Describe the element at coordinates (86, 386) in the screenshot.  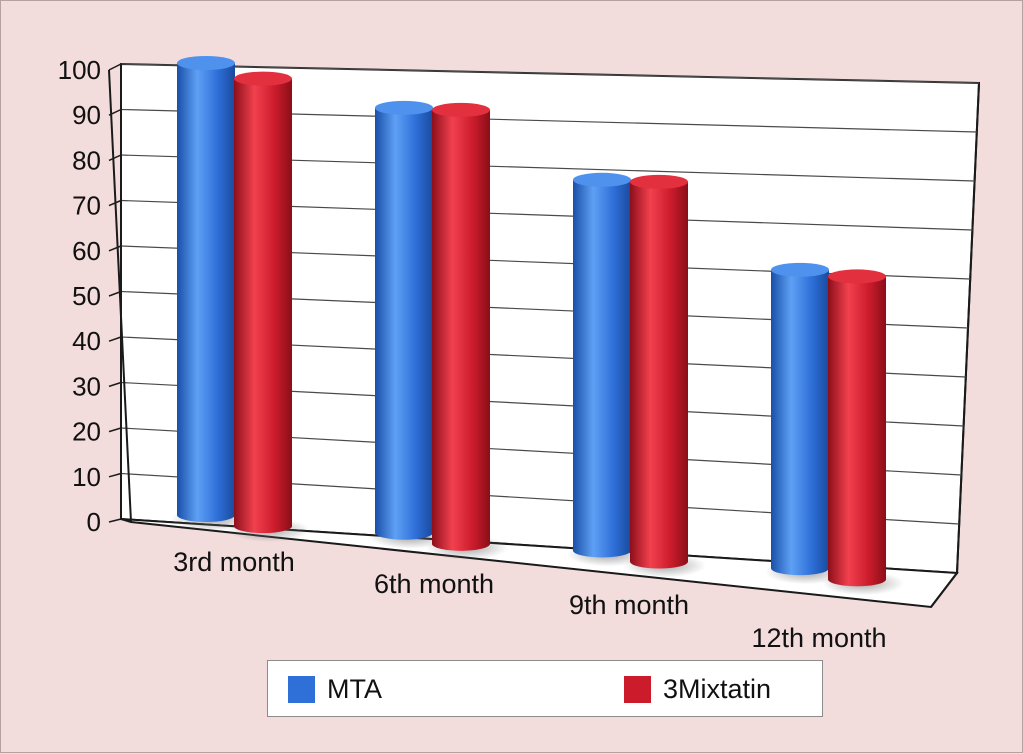
I see `y-tick-label: 30` at that location.